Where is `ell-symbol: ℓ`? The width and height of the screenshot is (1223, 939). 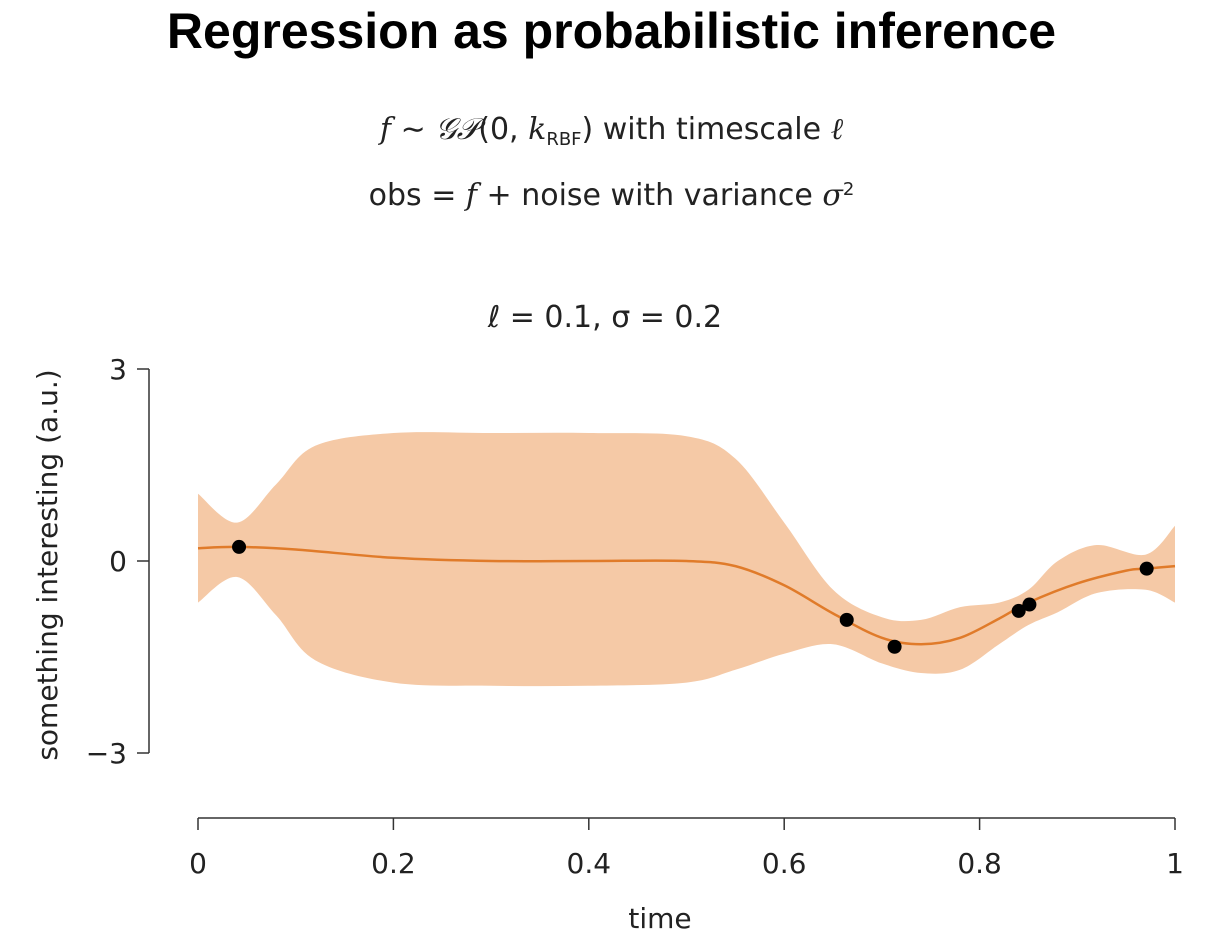 ell-symbol: ℓ is located at coordinates (837, 129).